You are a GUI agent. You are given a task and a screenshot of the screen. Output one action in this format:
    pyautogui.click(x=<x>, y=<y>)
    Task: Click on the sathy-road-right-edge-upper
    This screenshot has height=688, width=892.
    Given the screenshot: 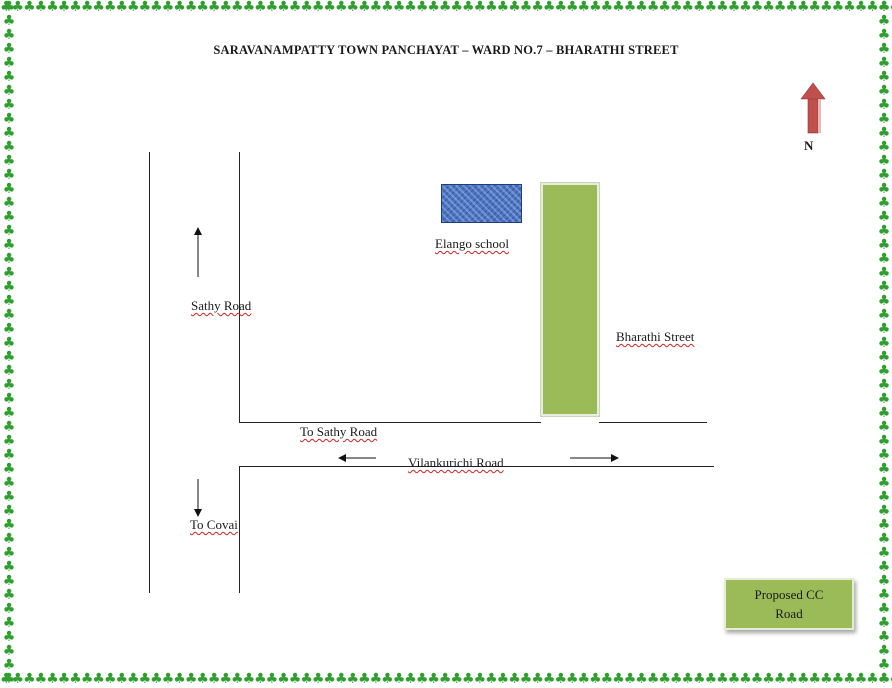 What is the action you would take?
    pyautogui.click(x=239, y=287)
    